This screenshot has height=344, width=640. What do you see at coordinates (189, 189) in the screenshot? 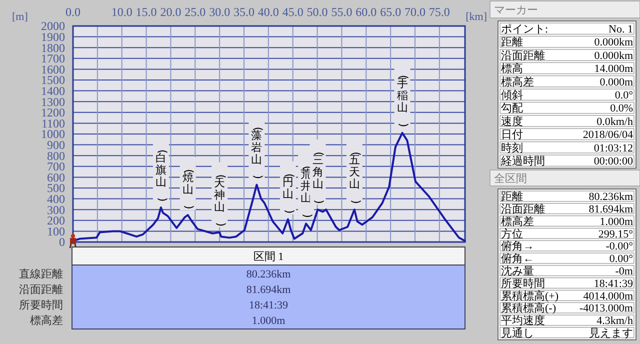
I see `annotation: (焼山)` at bounding box center [189, 189].